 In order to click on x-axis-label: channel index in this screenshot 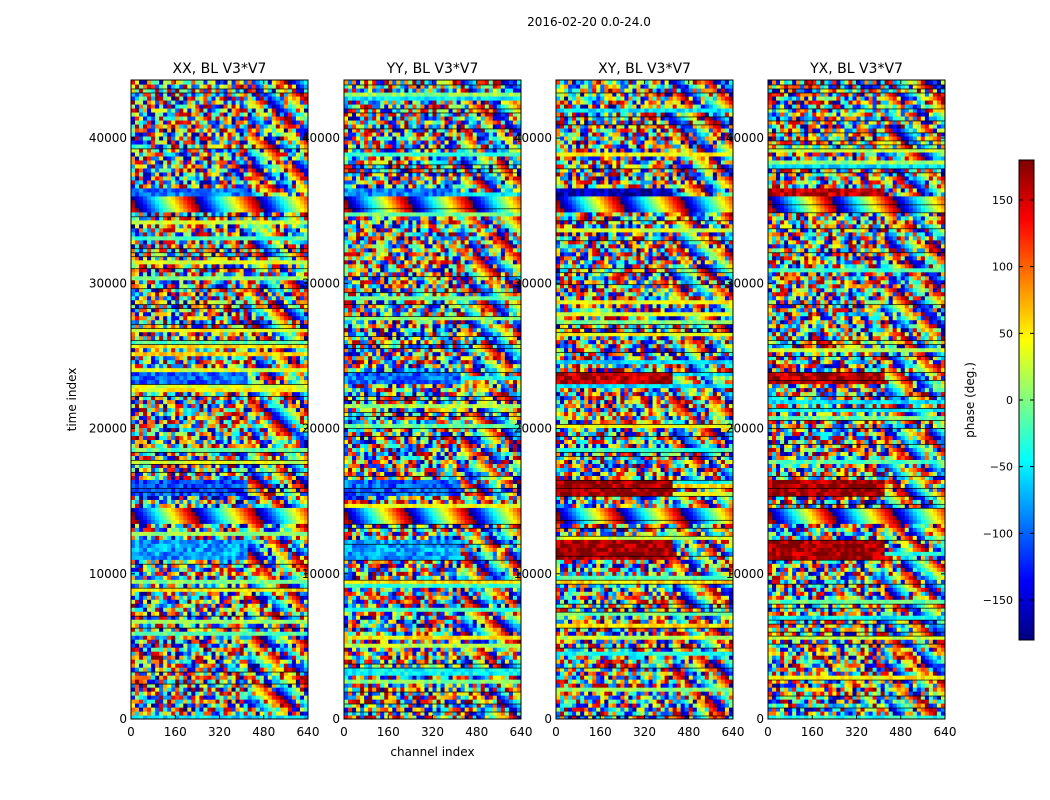, I will do `click(432, 752)`.